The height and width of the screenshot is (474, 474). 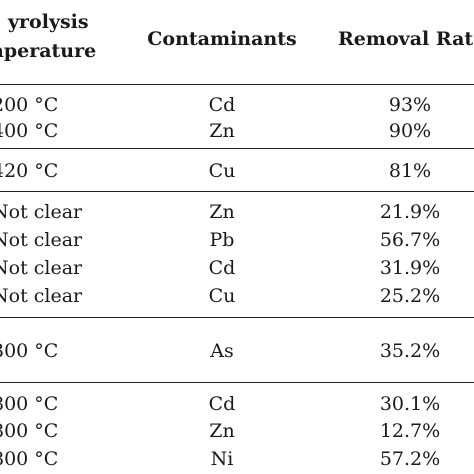 I want to click on cell-rate: 56.7%, so click(x=410, y=240).